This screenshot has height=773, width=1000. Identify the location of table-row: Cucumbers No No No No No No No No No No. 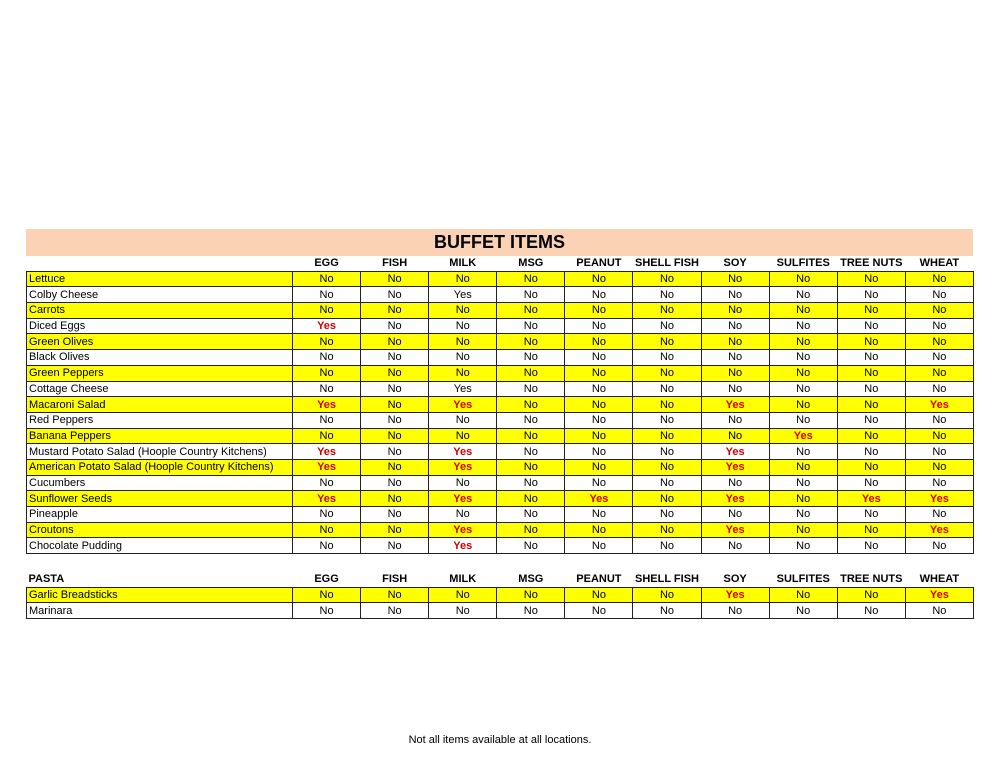
(500, 483).